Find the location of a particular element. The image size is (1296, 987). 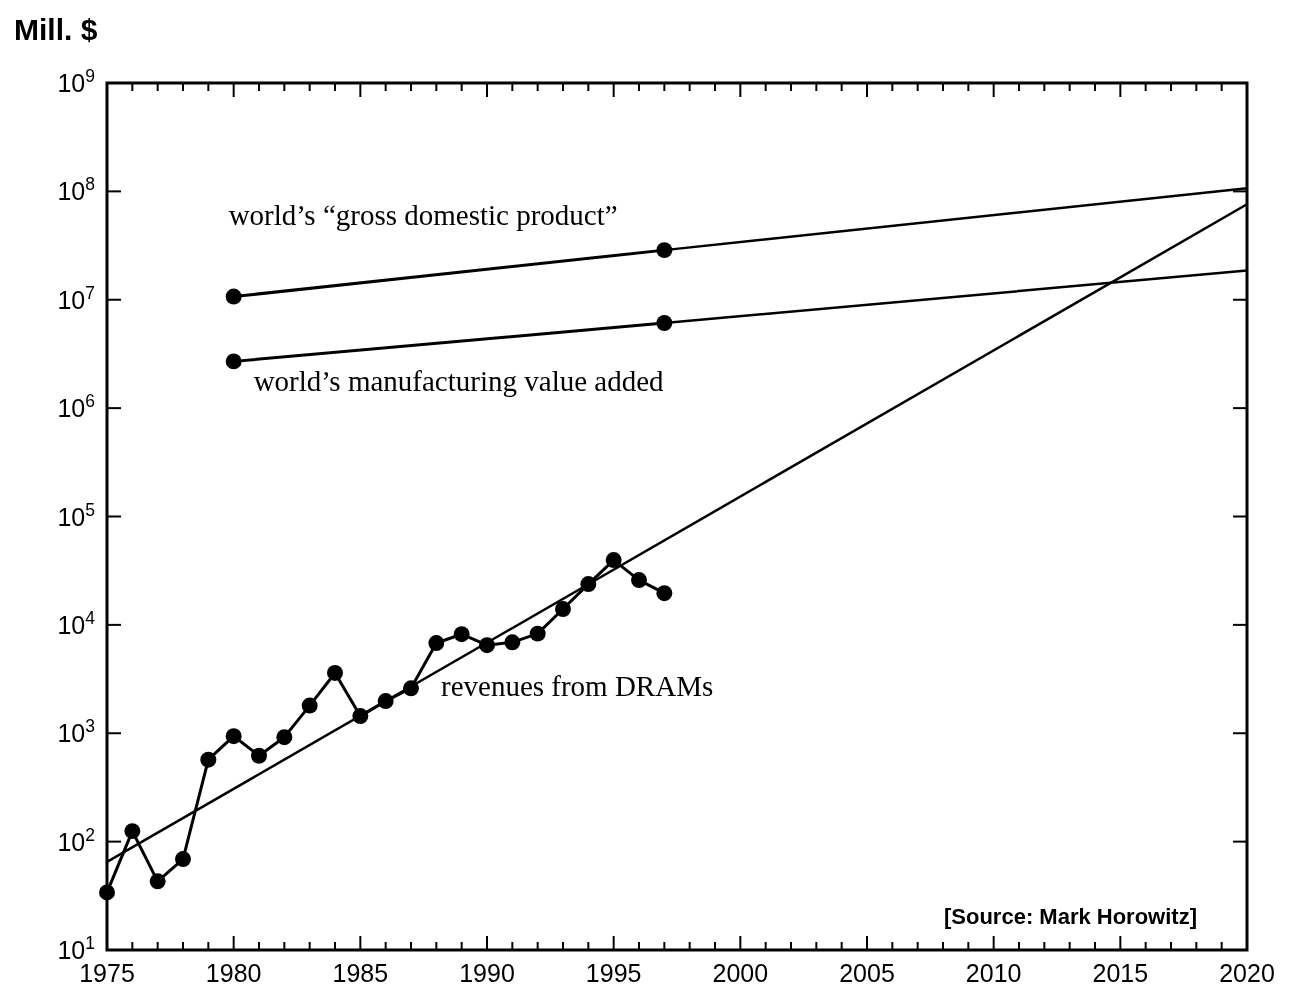

y-tick-label: 10$^{5}$ is located at coordinates (76, 515).